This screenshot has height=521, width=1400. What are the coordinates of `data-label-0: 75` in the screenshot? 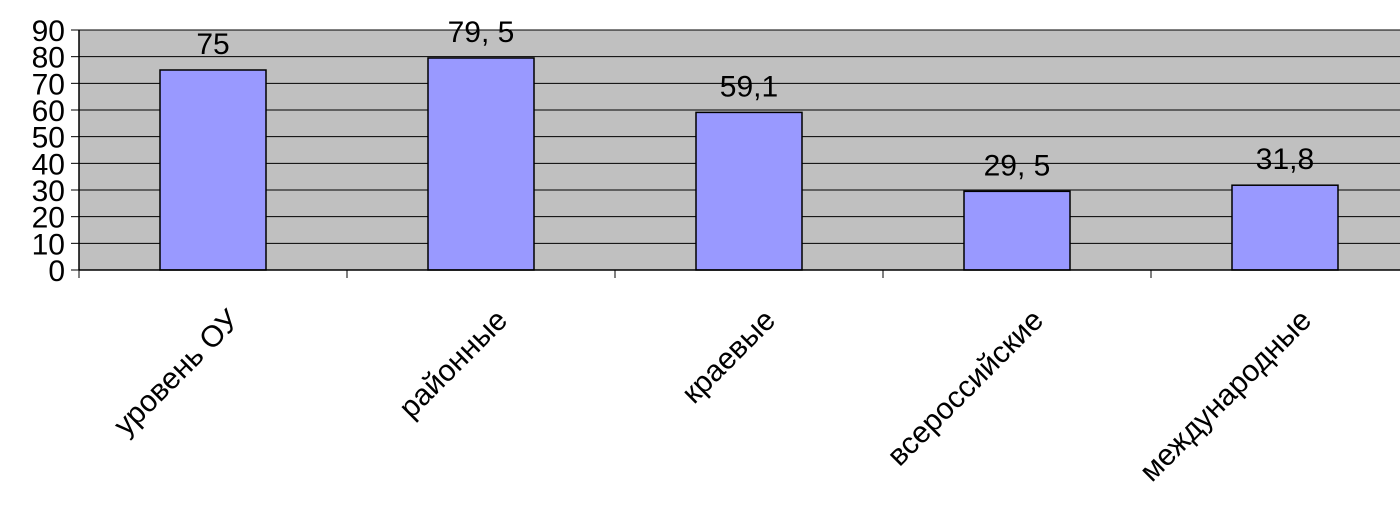 It's located at (212, 44).